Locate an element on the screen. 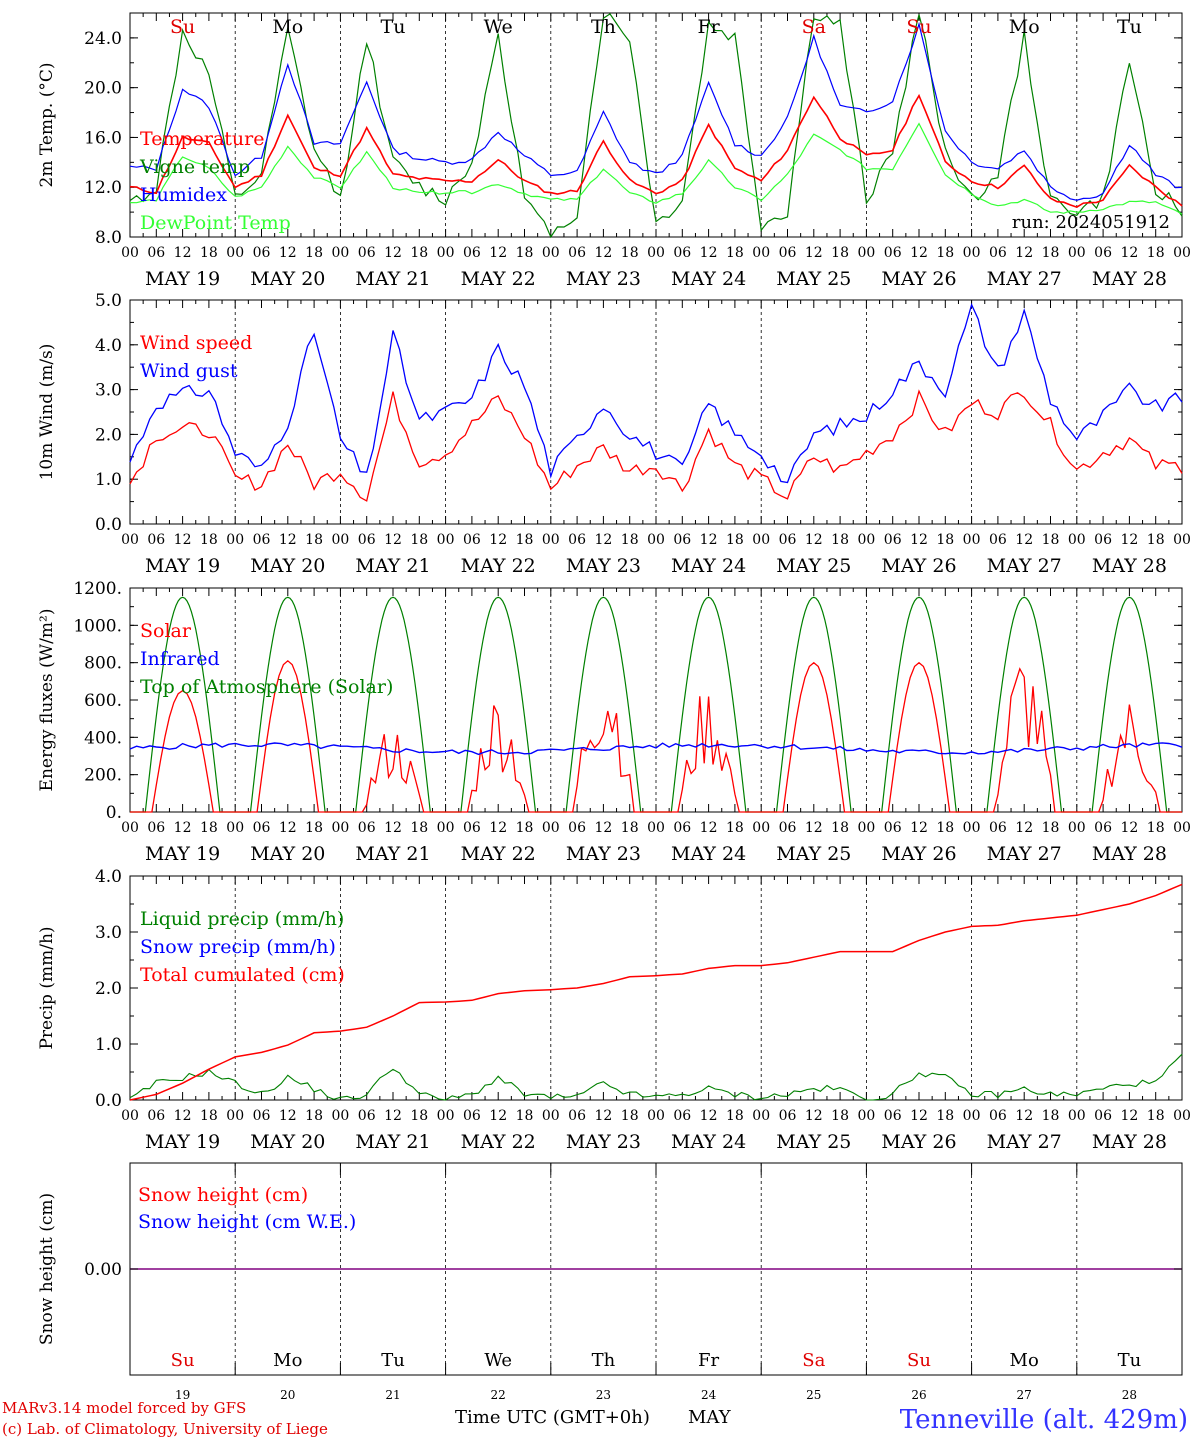 The width and height of the screenshot is (1194, 1440). day-label: MAY 25 is located at coordinates (813, 566).